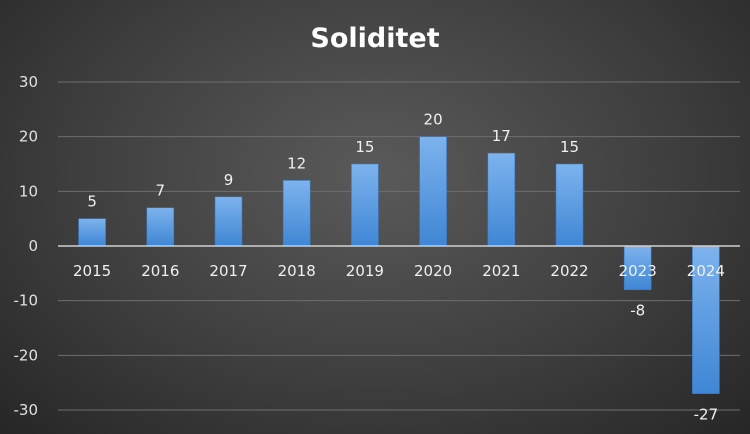  I want to click on y-tick-label: -10, so click(26, 301).